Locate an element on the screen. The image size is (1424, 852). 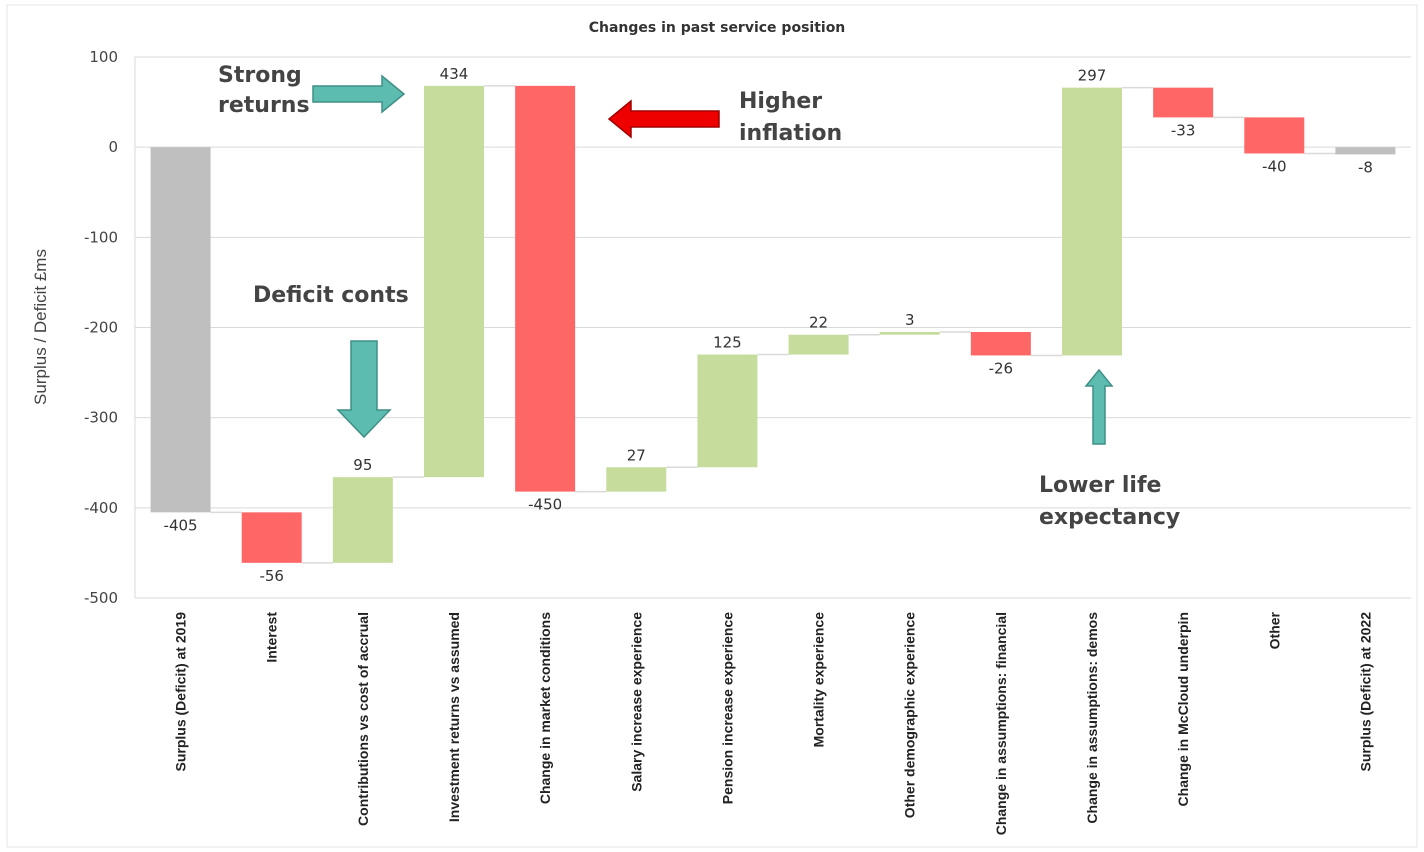
category-label: Pension increase experience is located at coordinates (727, 708).